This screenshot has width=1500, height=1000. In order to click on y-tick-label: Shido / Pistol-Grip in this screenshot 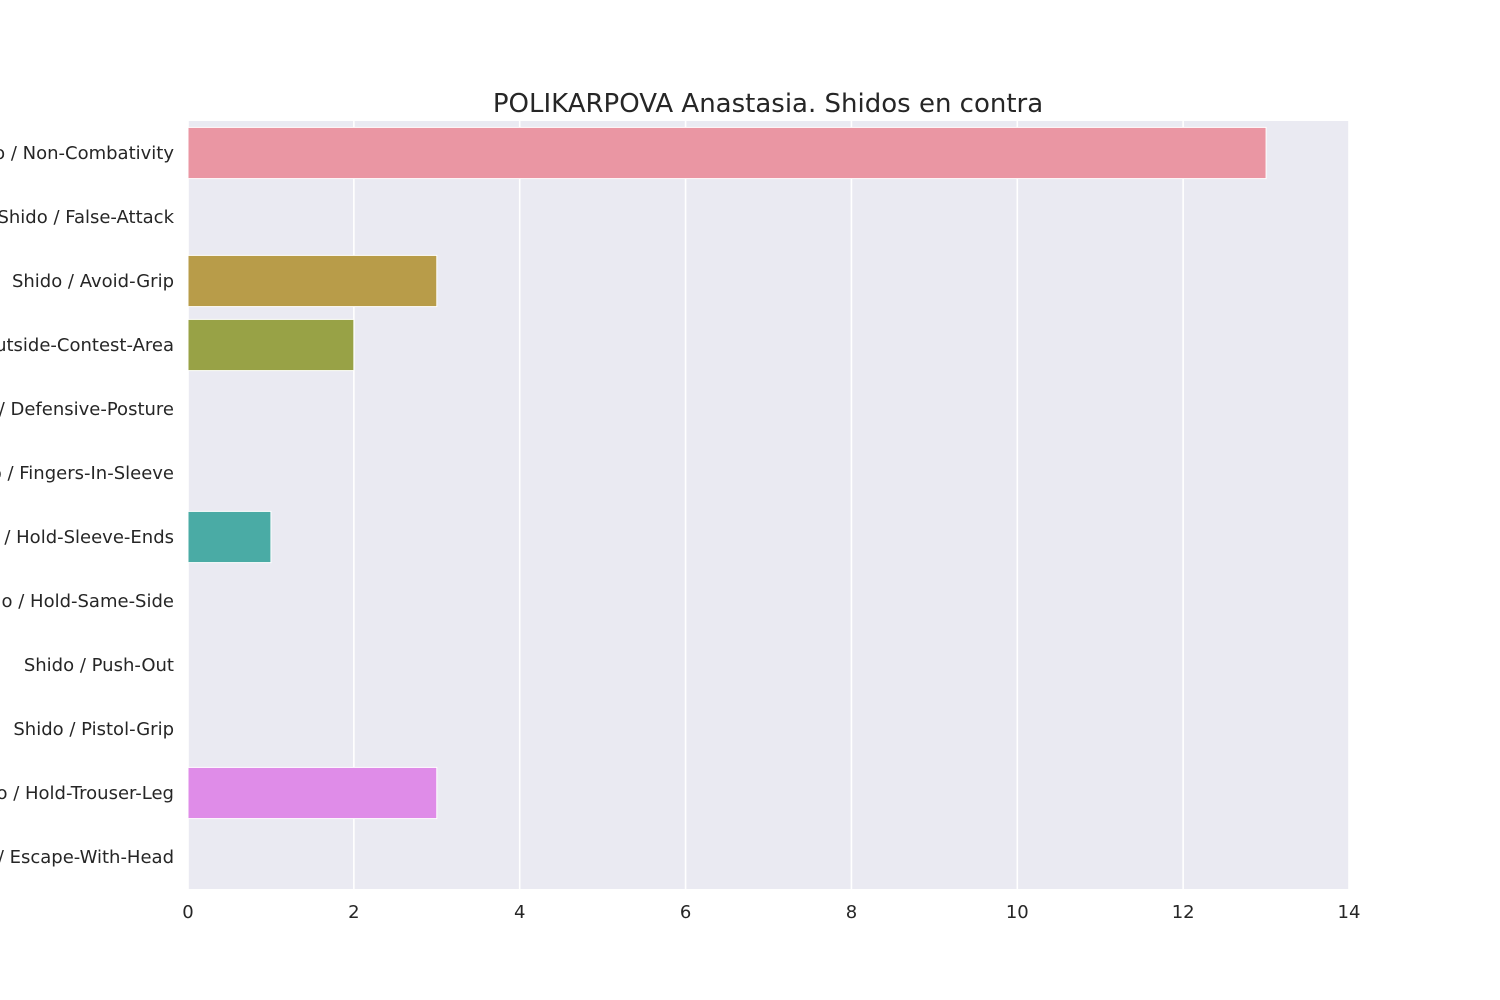, I will do `click(93, 729)`.